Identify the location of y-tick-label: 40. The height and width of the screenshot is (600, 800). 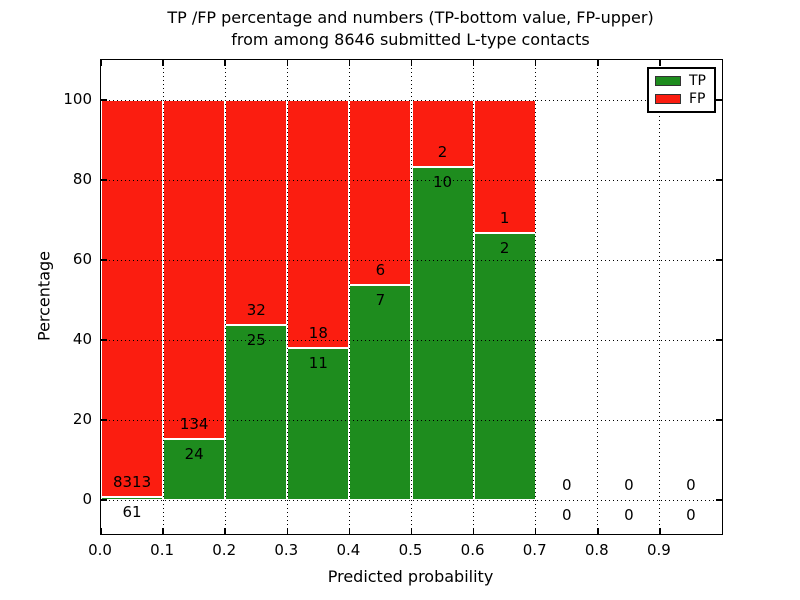
(82, 339).